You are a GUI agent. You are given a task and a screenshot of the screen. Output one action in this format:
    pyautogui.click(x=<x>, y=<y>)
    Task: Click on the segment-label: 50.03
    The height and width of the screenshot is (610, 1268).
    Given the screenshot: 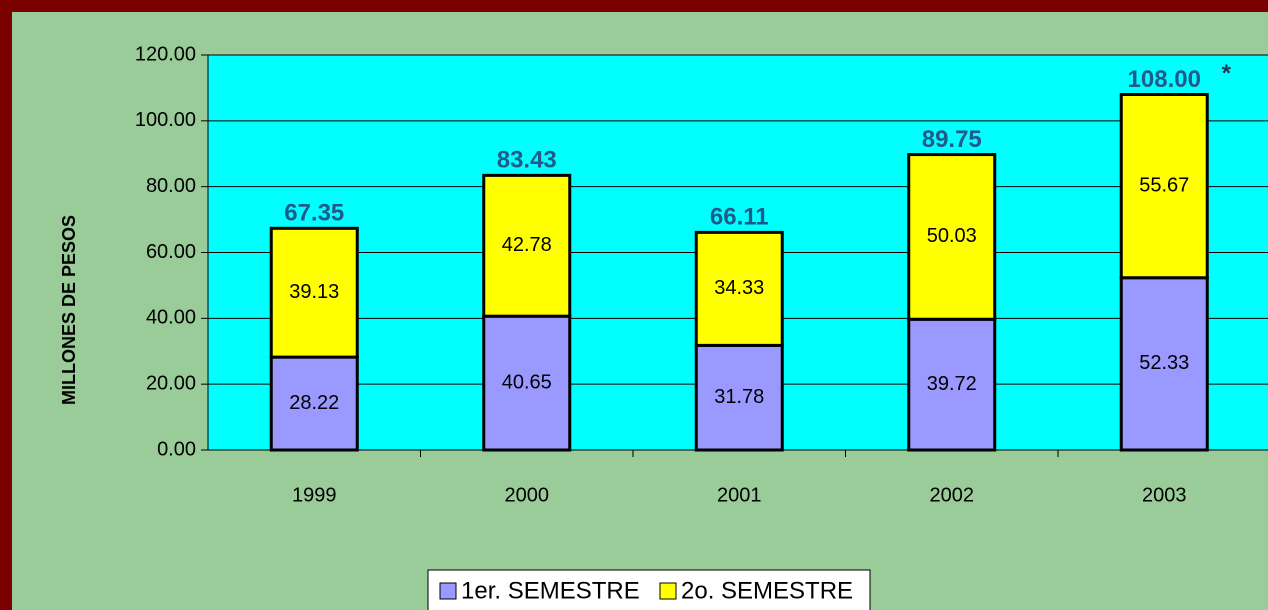 What is the action you would take?
    pyautogui.click(x=952, y=236)
    